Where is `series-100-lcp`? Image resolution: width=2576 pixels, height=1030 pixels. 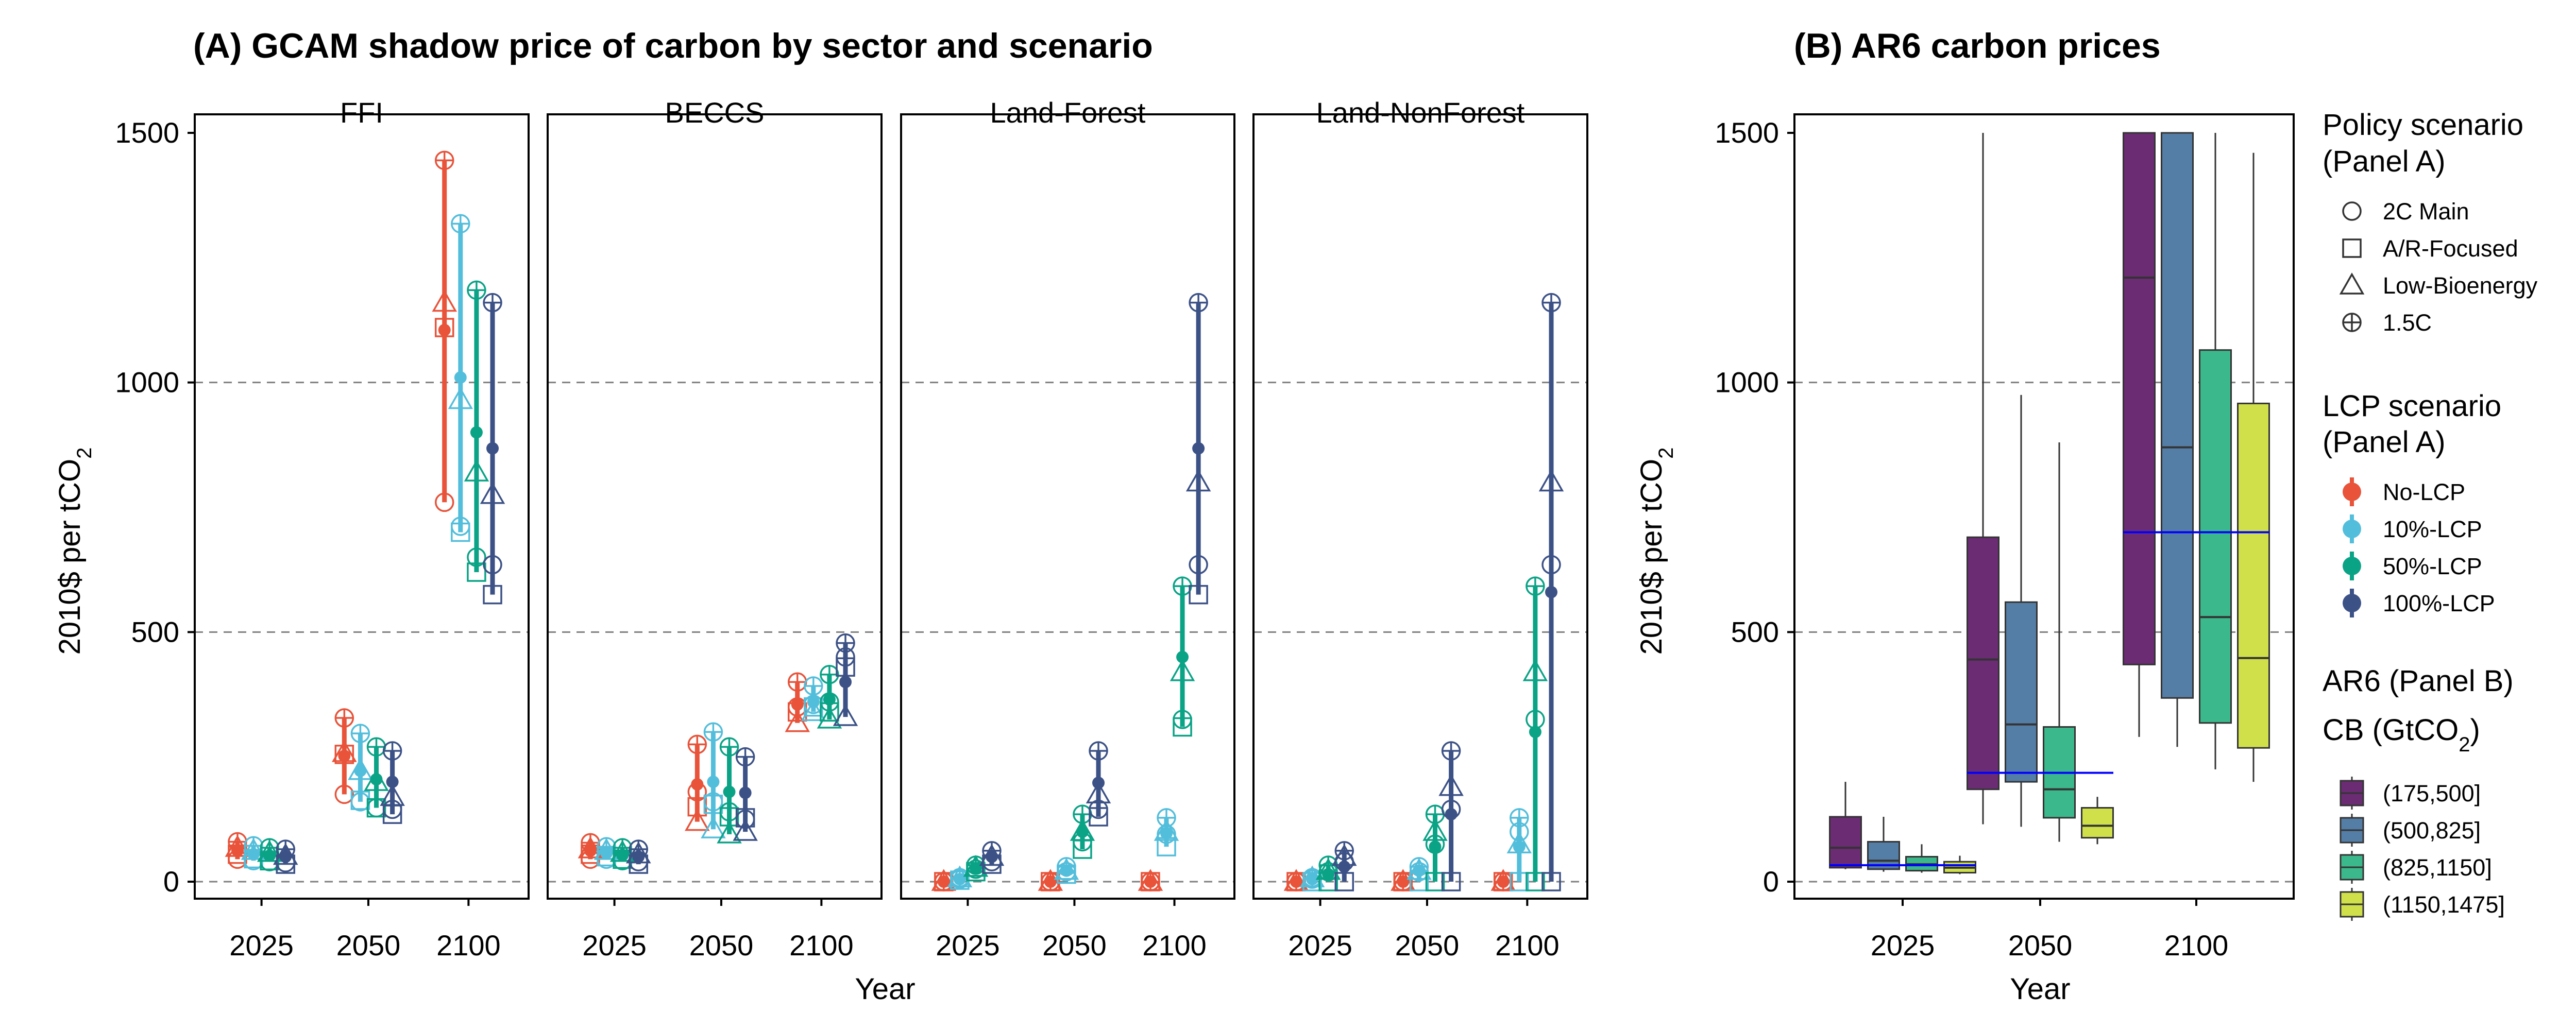 series-100-lcp is located at coordinates (1447, 592).